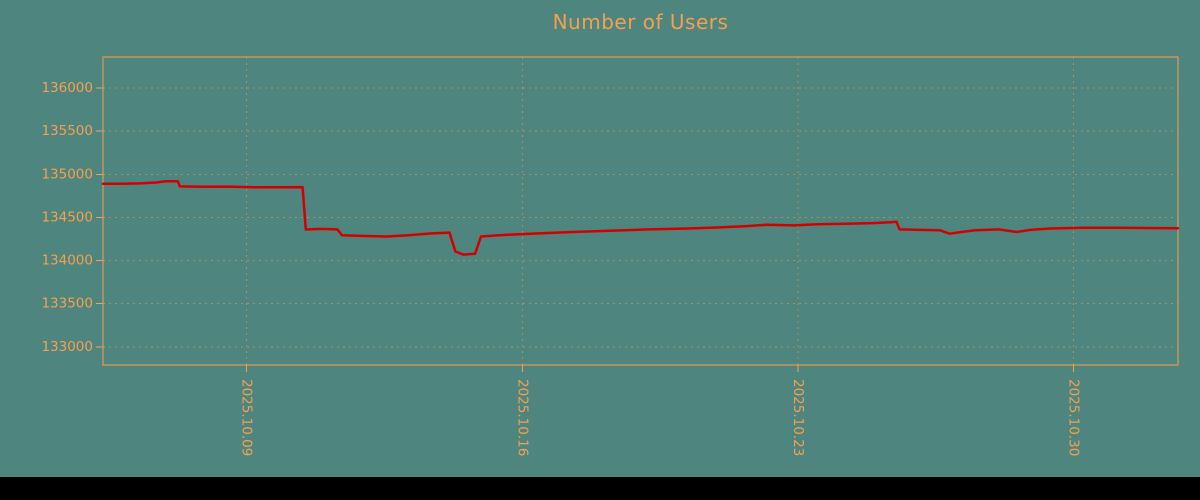 This screenshot has width=1200, height=500. Describe the element at coordinates (798, 417) in the screenshot. I see `svg-text: 2025.10.23` at that location.